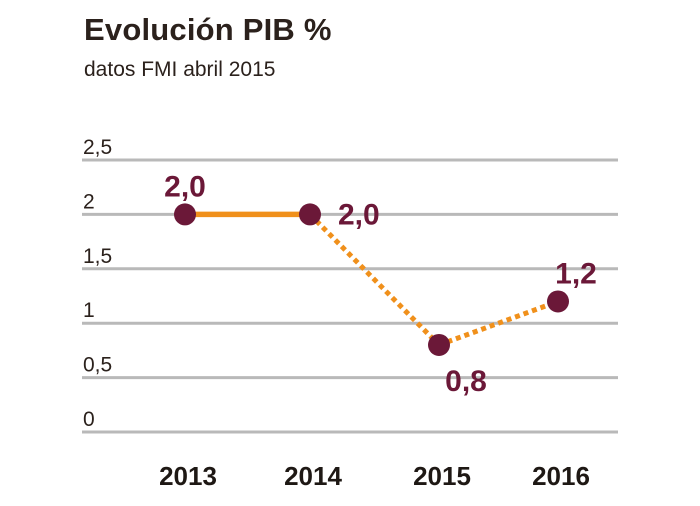  Describe the element at coordinates (466, 381) in the screenshot. I see `data-label: 0,8` at that location.